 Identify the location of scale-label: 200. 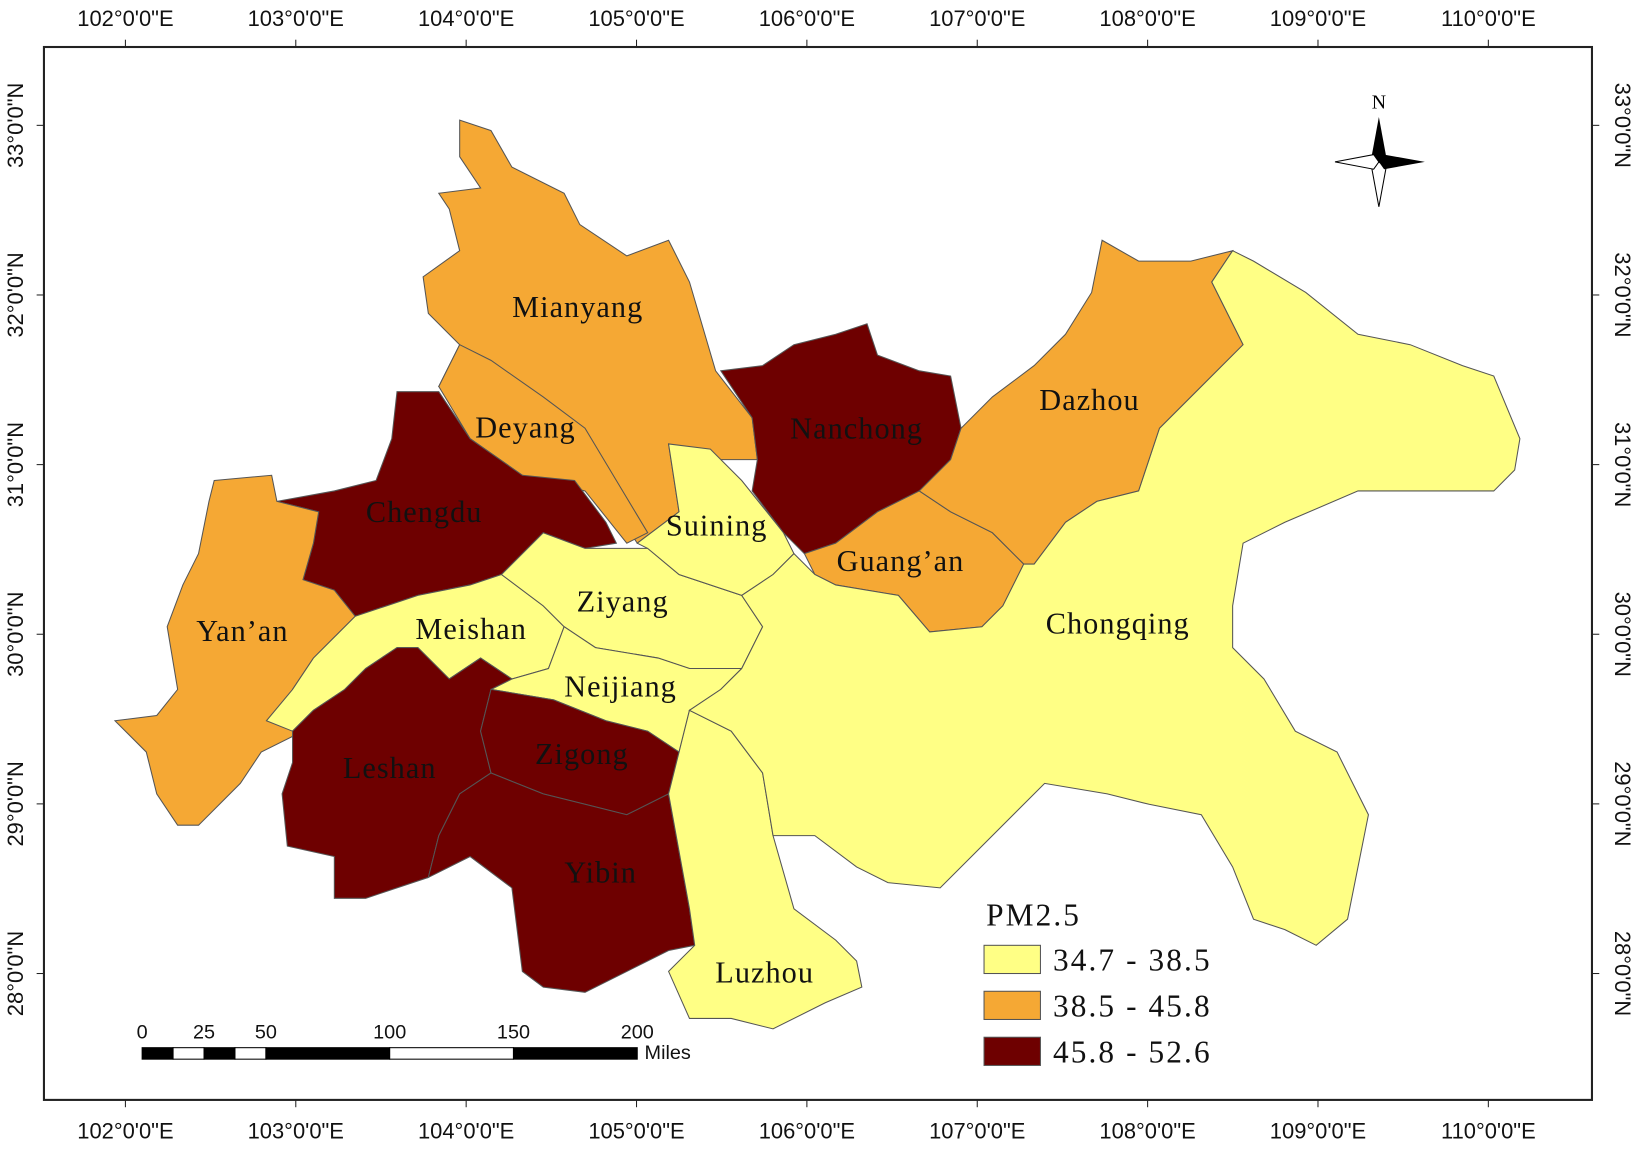
(637, 1032).